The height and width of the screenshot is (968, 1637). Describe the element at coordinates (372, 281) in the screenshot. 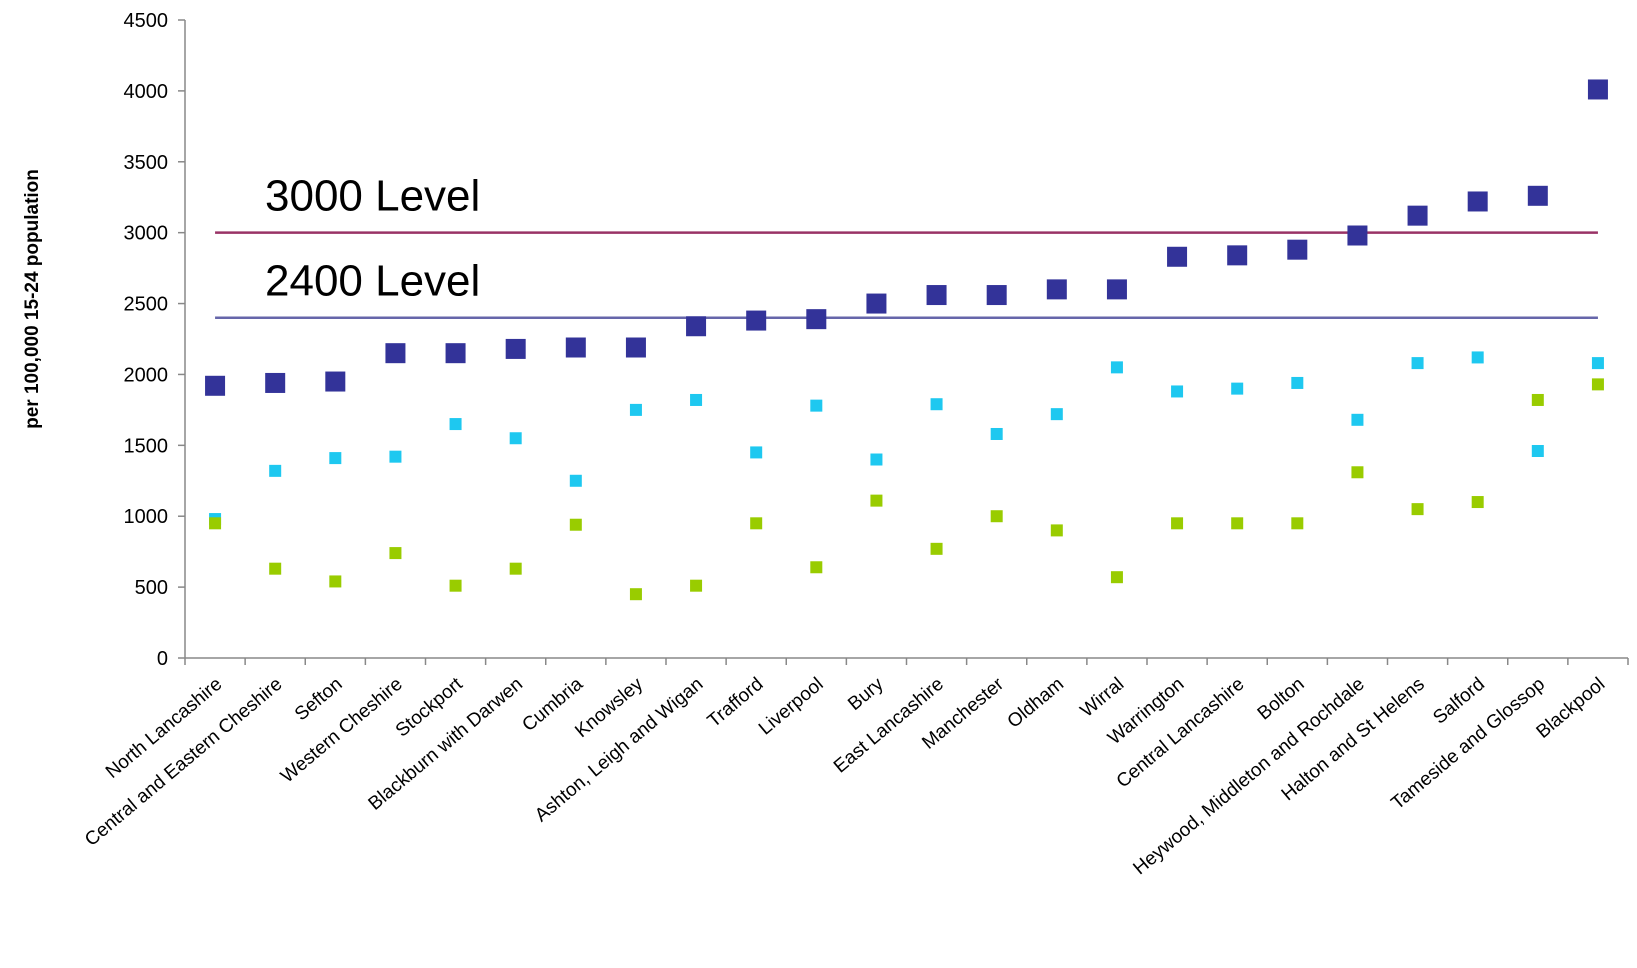

I see `reference-line-label: 2400 Level` at that location.